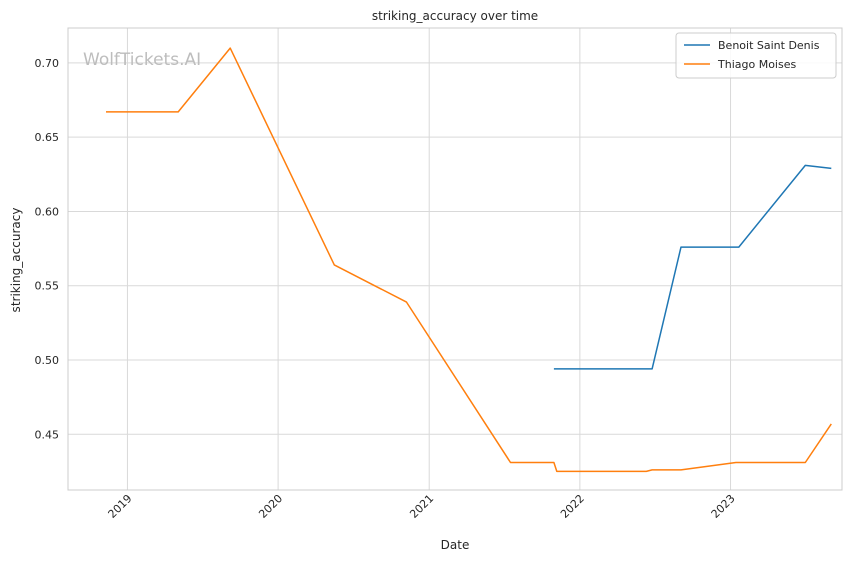 The height and width of the screenshot is (561, 852). I want to click on y-tick-label: 0.70, so click(47, 63).